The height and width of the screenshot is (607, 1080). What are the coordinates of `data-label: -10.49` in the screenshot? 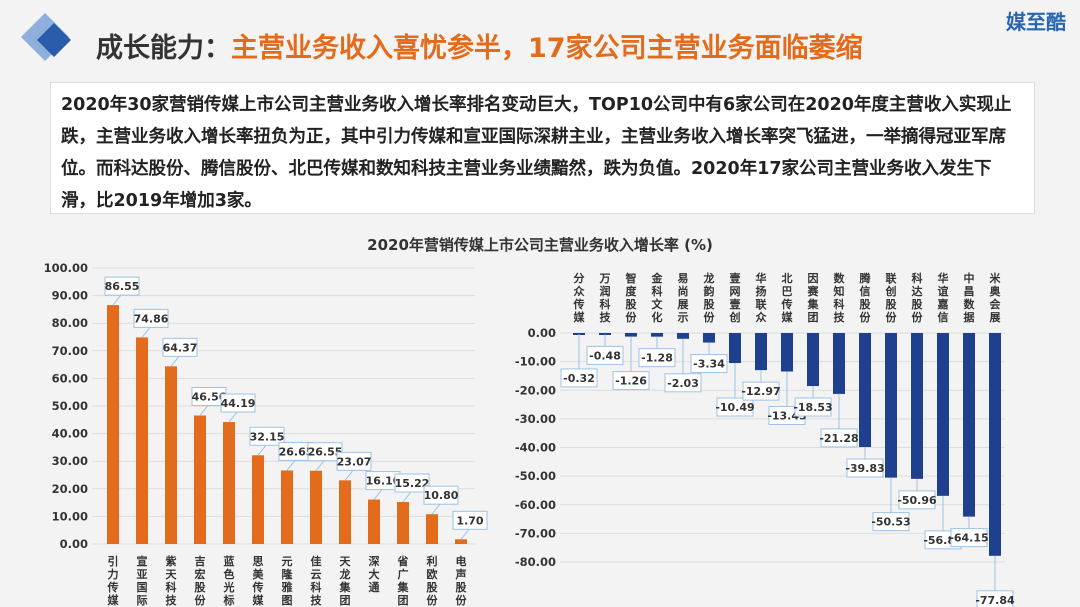 It's located at (734, 407).